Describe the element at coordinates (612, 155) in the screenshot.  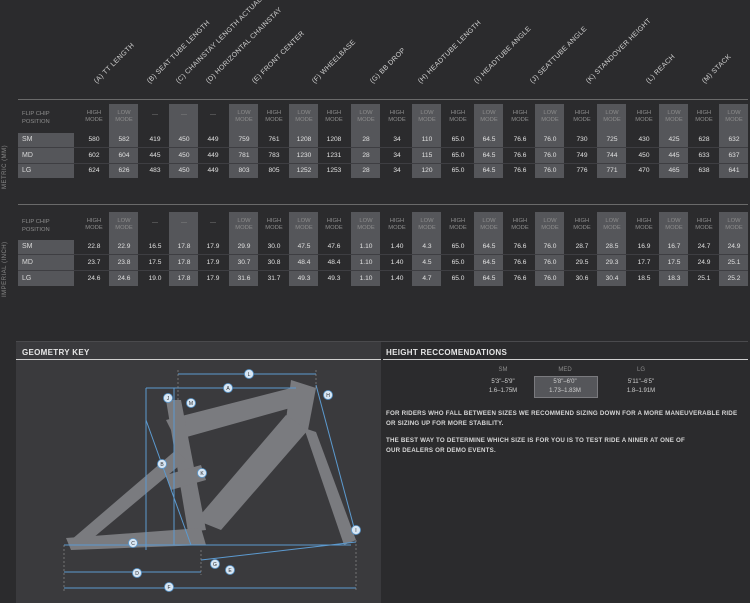
I see `geometry-value-cell: 744` at that location.